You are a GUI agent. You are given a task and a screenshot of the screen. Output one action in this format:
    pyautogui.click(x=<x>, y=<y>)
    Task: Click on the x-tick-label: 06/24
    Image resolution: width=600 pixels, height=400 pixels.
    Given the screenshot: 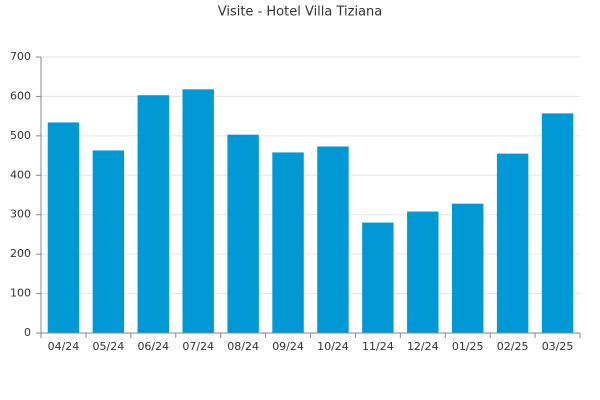 What is the action you would take?
    pyautogui.click(x=153, y=346)
    